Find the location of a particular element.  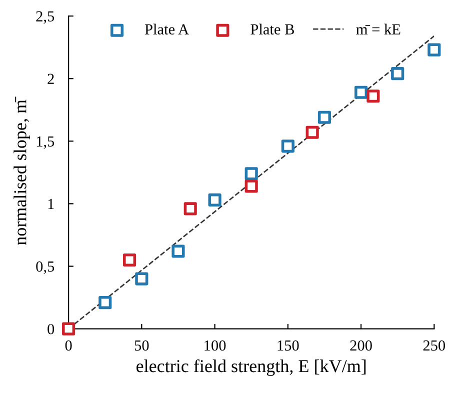

x-tick-label: 150 is located at coordinates (288, 345).